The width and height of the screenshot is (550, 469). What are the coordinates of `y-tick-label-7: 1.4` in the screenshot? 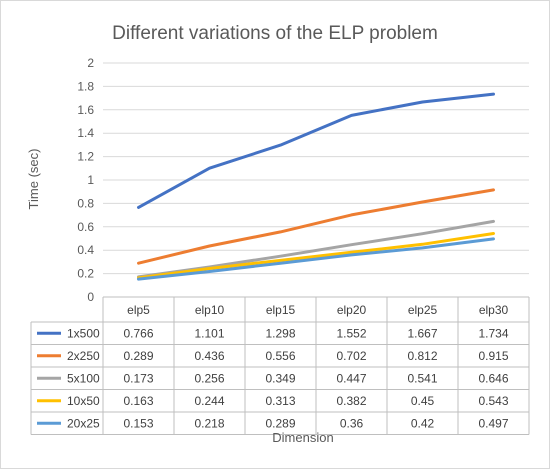 It's located at (85, 133).